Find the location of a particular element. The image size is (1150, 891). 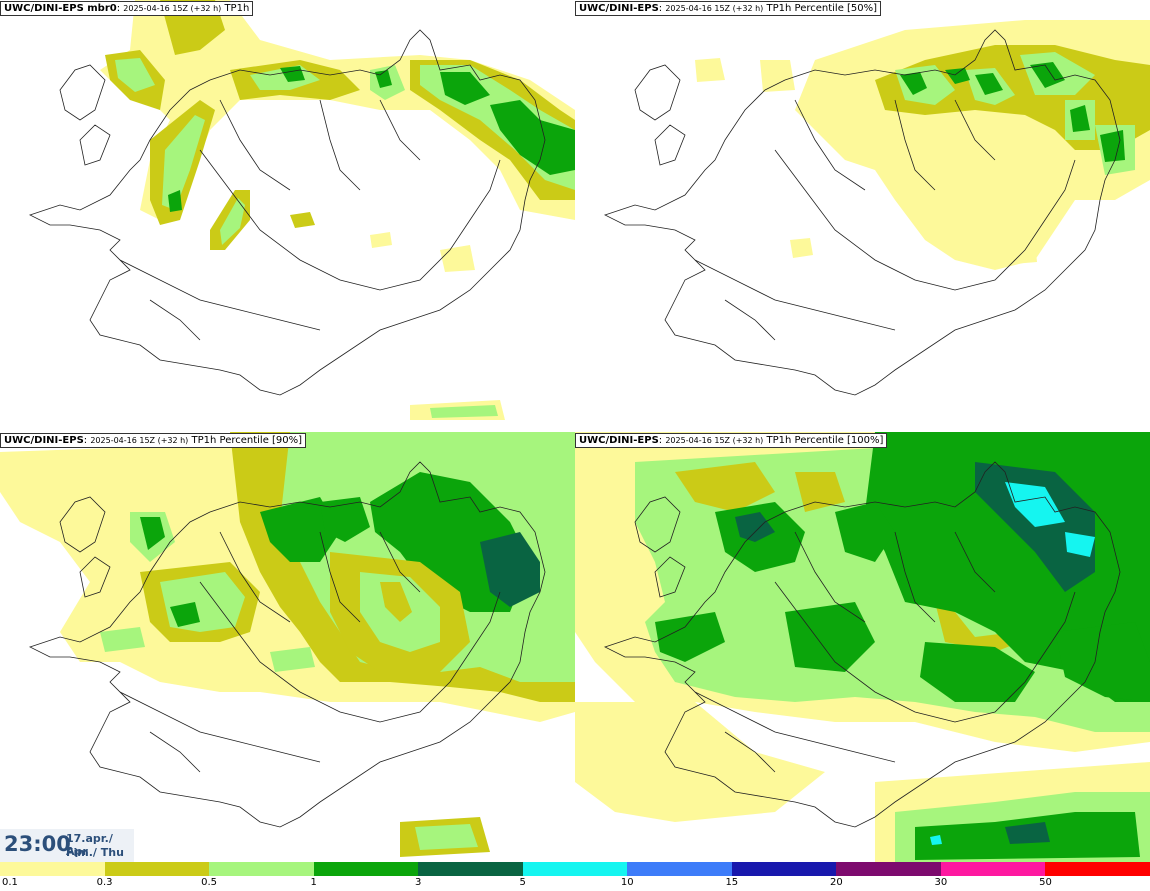

colorbar-tick-label: 5 is located at coordinates (522, 882).